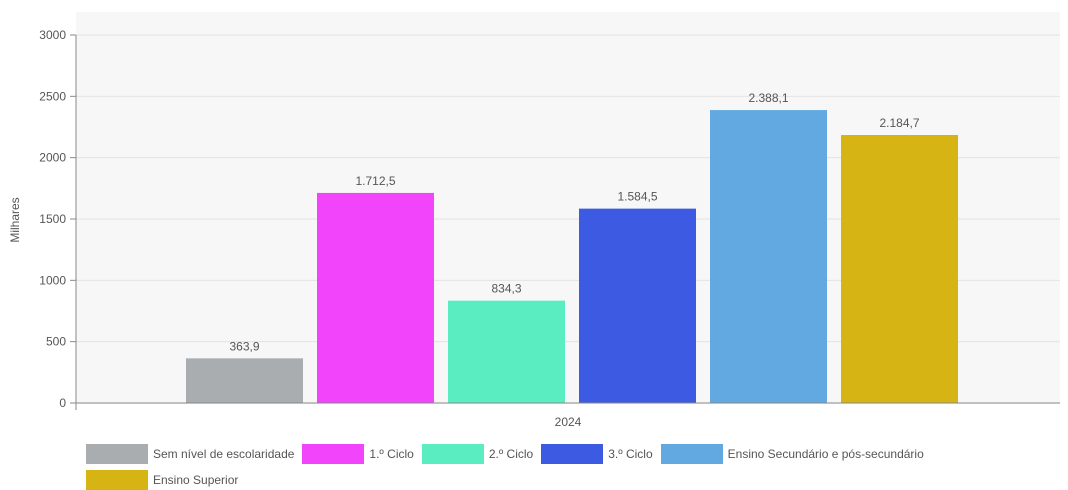  What do you see at coordinates (224, 454) in the screenshot?
I see `legend-label: Sem nível de escolaridade` at bounding box center [224, 454].